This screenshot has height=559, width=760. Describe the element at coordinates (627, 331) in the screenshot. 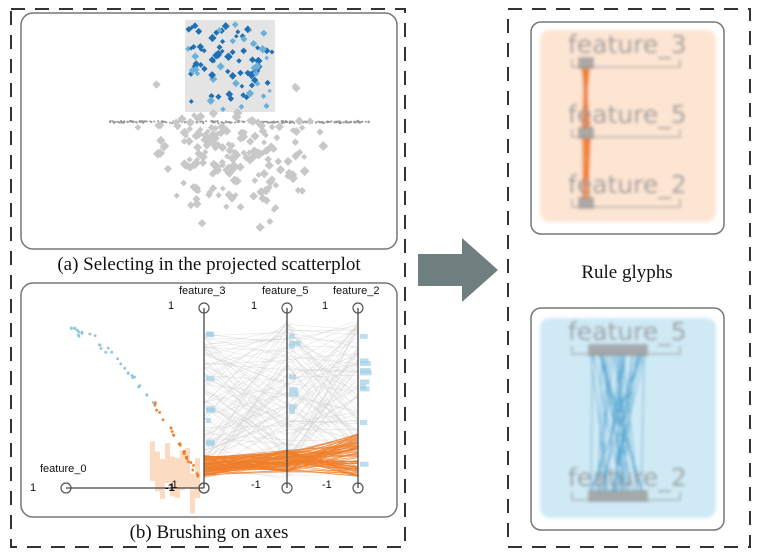

I see `glyph-label: feature_5` at that location.